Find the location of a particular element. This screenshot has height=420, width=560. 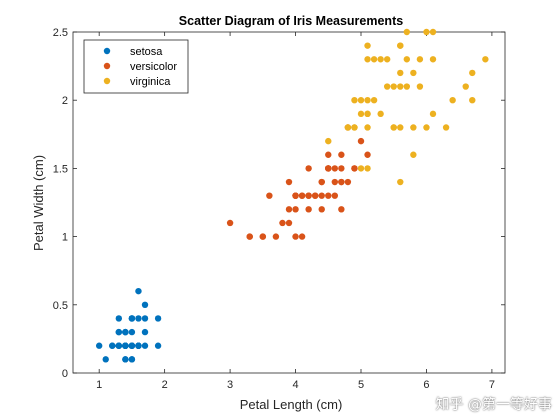

legend-marker-virginica is located at coordinates (107, 81).